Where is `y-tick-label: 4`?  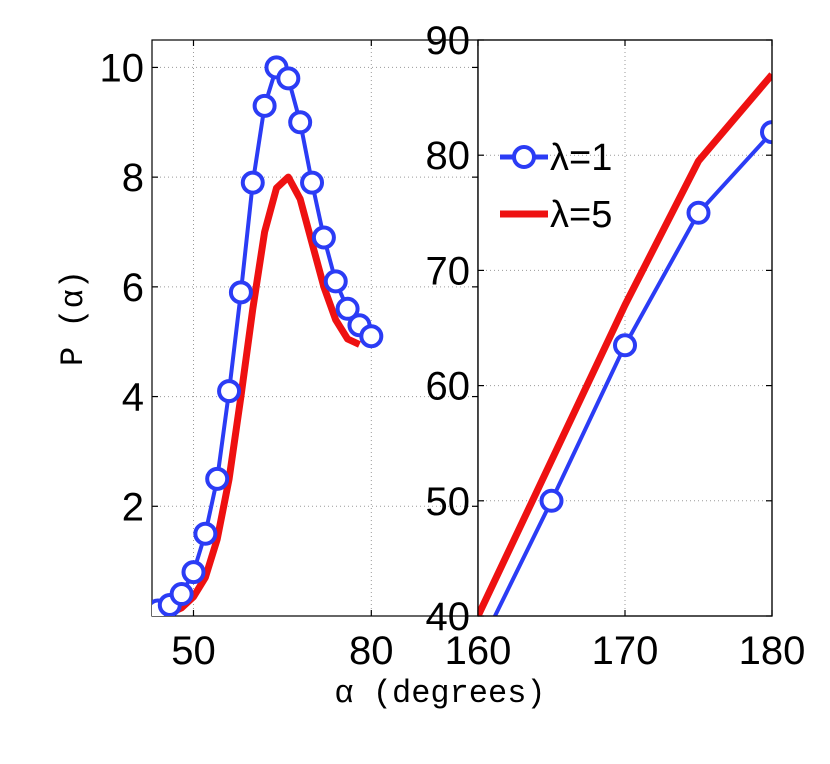 y-tick-label: 4 is located at coordinates (133, 398).